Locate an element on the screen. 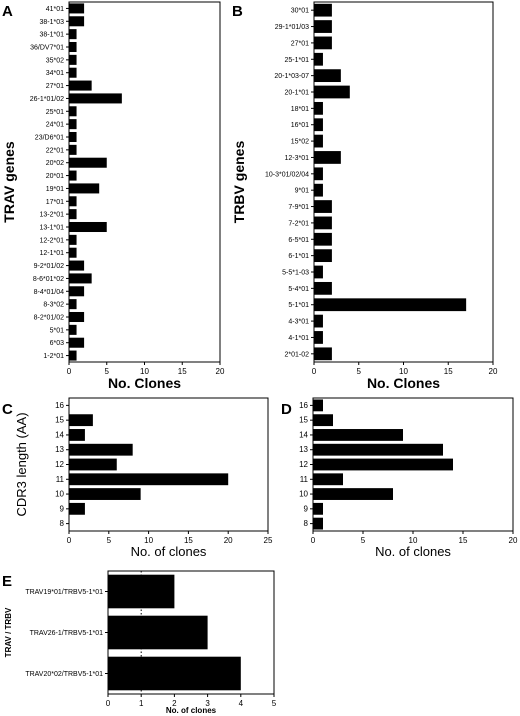  panel-b-category-label: 7-2*01 is located at coordinates (298, 223).